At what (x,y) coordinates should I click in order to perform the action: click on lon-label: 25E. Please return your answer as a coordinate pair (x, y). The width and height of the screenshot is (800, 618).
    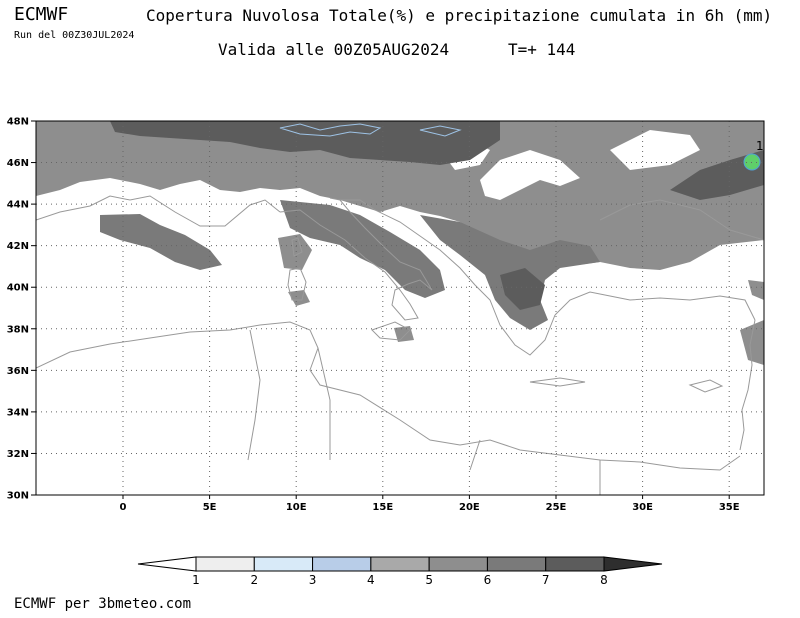
    Looking at the image, I should click on (556, 507).